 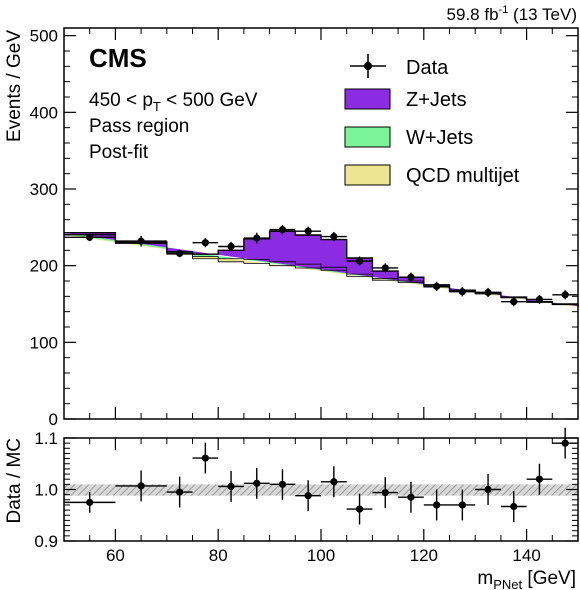 What do you see at coordinates (14, 481) in the screenshot?
I see `ratio-y-axis-label: Data / MC` at bounding box center [14, 481].